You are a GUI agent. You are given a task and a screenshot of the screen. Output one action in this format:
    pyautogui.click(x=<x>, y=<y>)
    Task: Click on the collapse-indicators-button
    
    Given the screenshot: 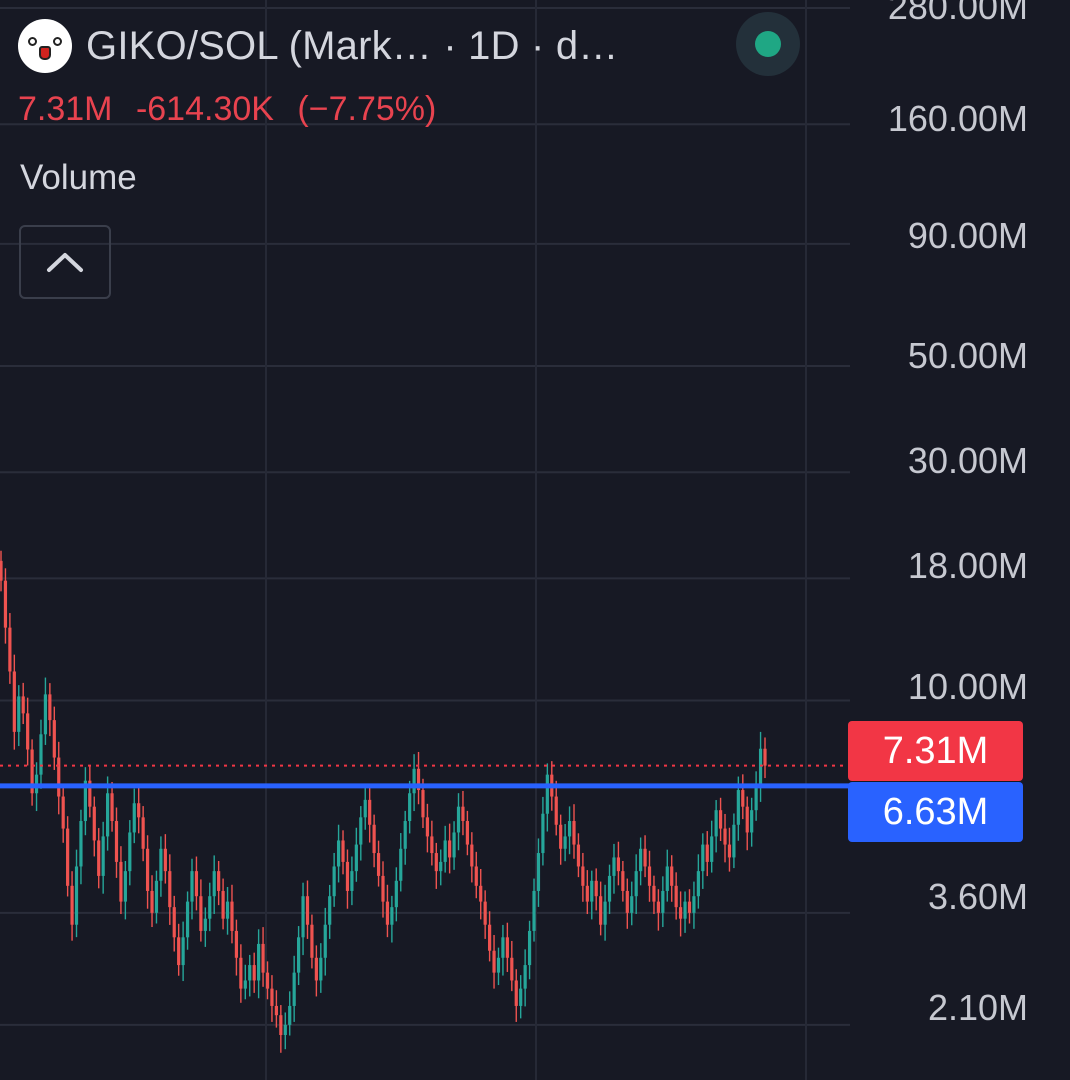 What is the action you would take?
    pyautogui.click(x=65, y=262)
    